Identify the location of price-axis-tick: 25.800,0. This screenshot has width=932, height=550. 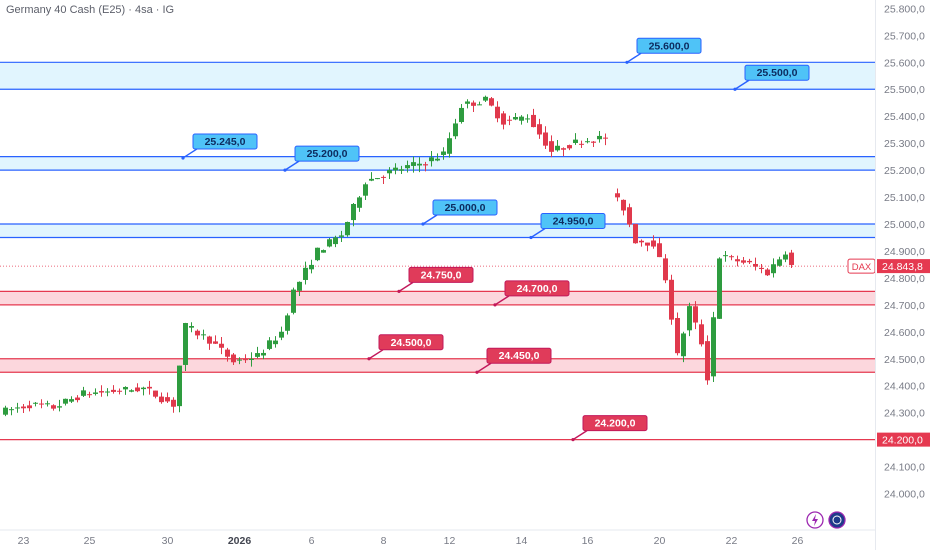
(904, 9).